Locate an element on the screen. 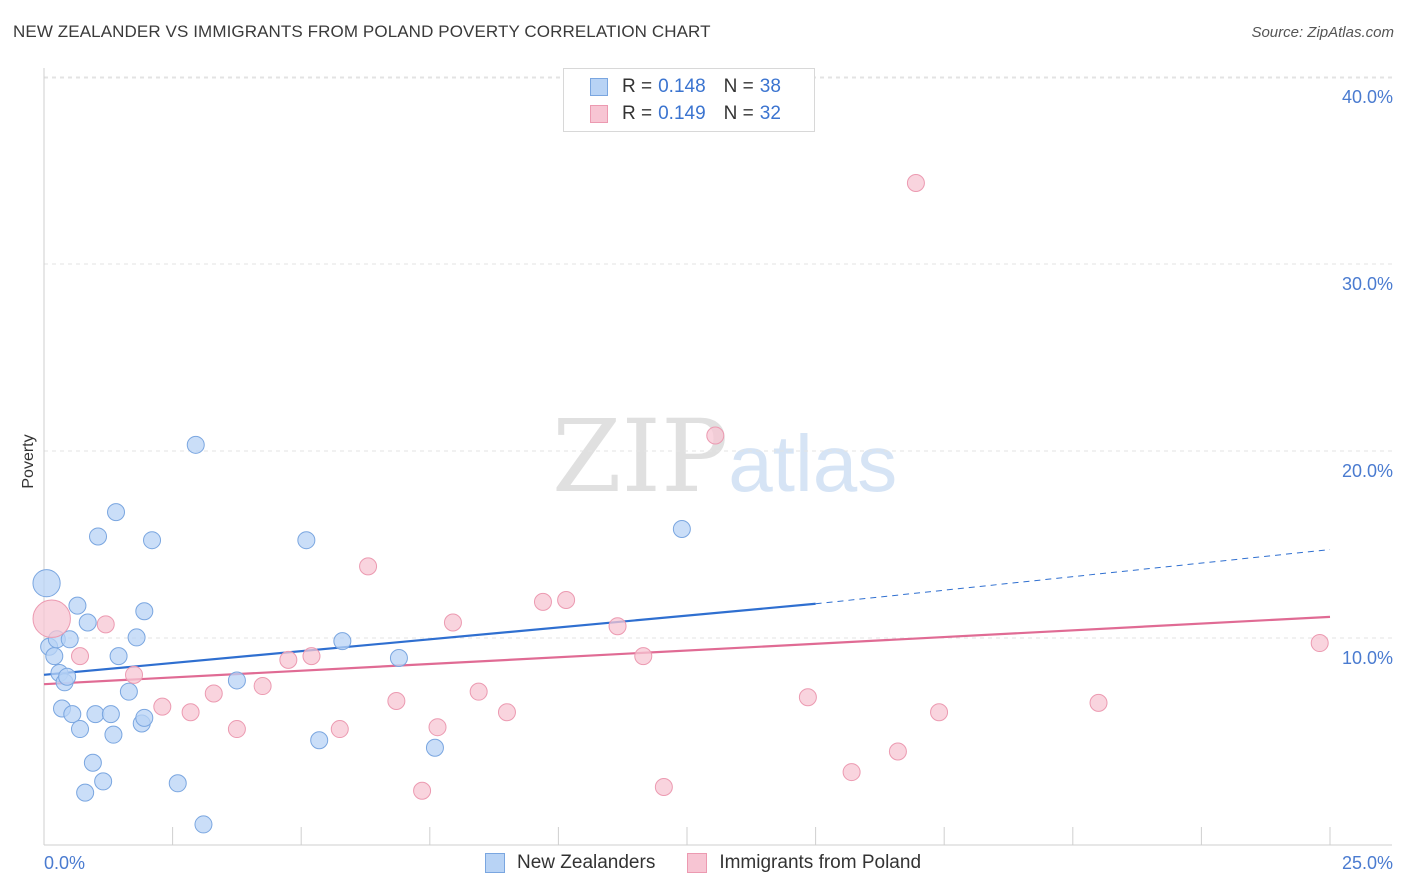  correlation-legend: R = 0.148 N = 38 R = 0.149 N = 32 is located at coordinates (689, 100).